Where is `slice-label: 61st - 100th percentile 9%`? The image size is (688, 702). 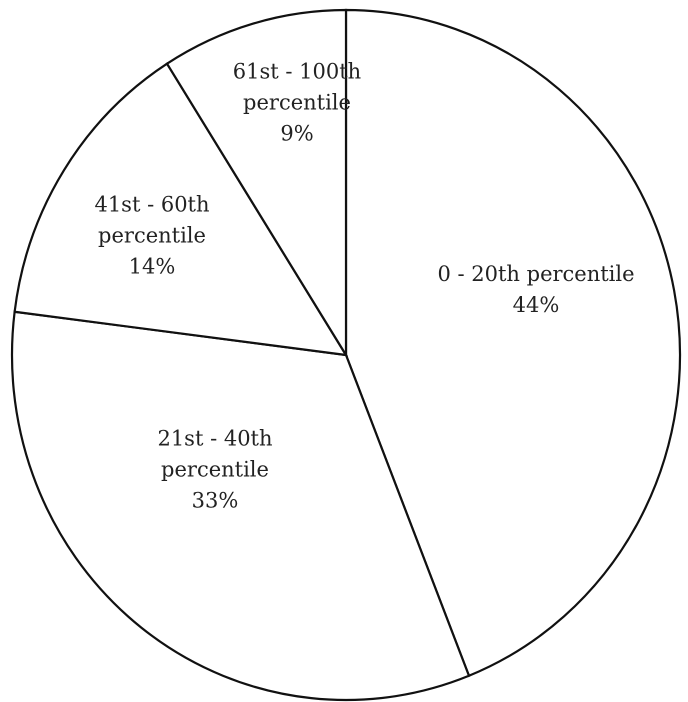 slice-label: 61st - 100th percentile 9% is located at coordinates (297, 103).